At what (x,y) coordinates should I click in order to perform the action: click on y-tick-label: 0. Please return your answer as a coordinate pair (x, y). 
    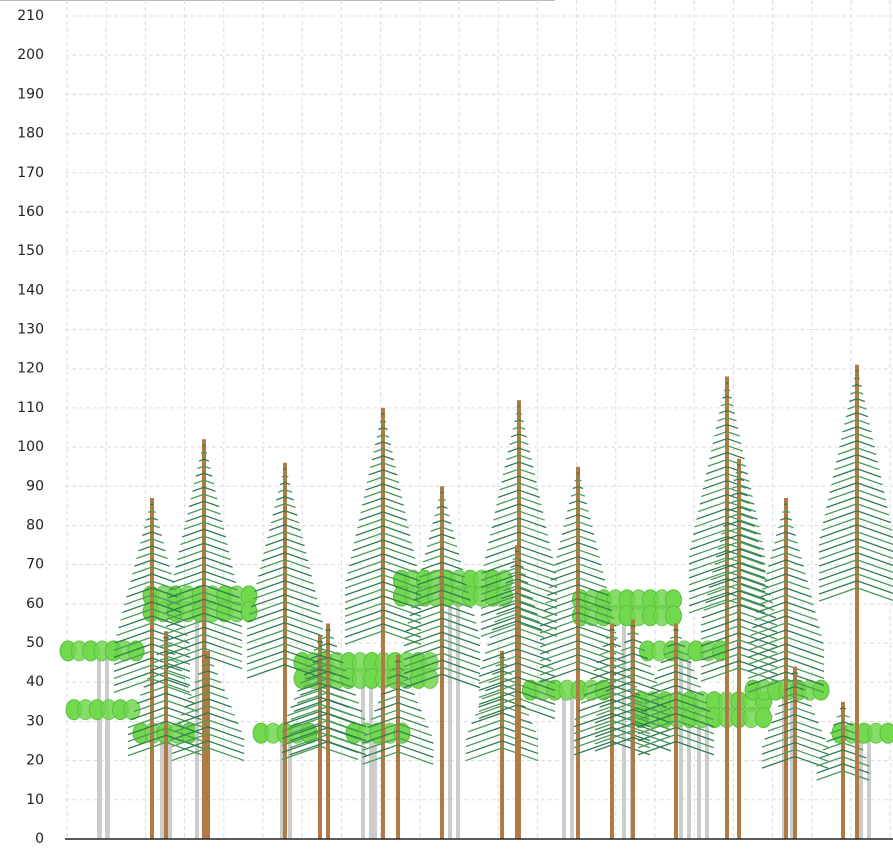
    Looking at the image, I should click on (39, 839).